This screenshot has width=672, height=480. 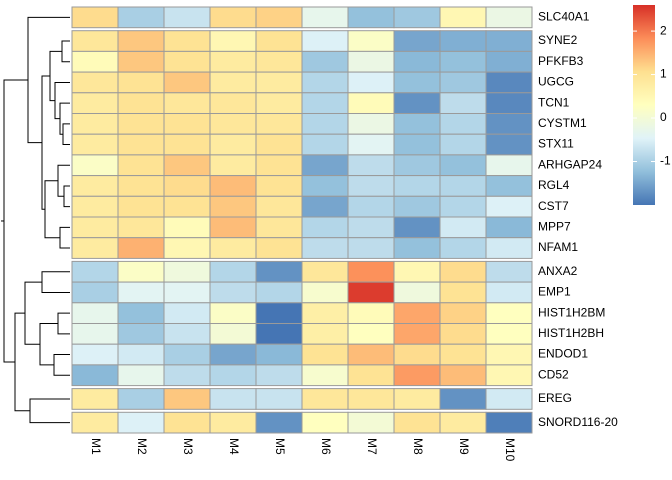 I want to click on colorbar-tick-label: 0, so click(x=663, y=117).